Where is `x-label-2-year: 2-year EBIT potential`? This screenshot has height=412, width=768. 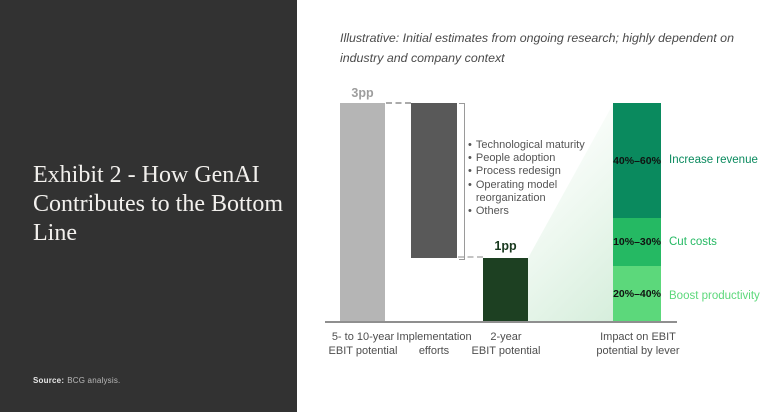 x-label-2-year: 2-year EBIT potential is located at coordinates (506, 344).